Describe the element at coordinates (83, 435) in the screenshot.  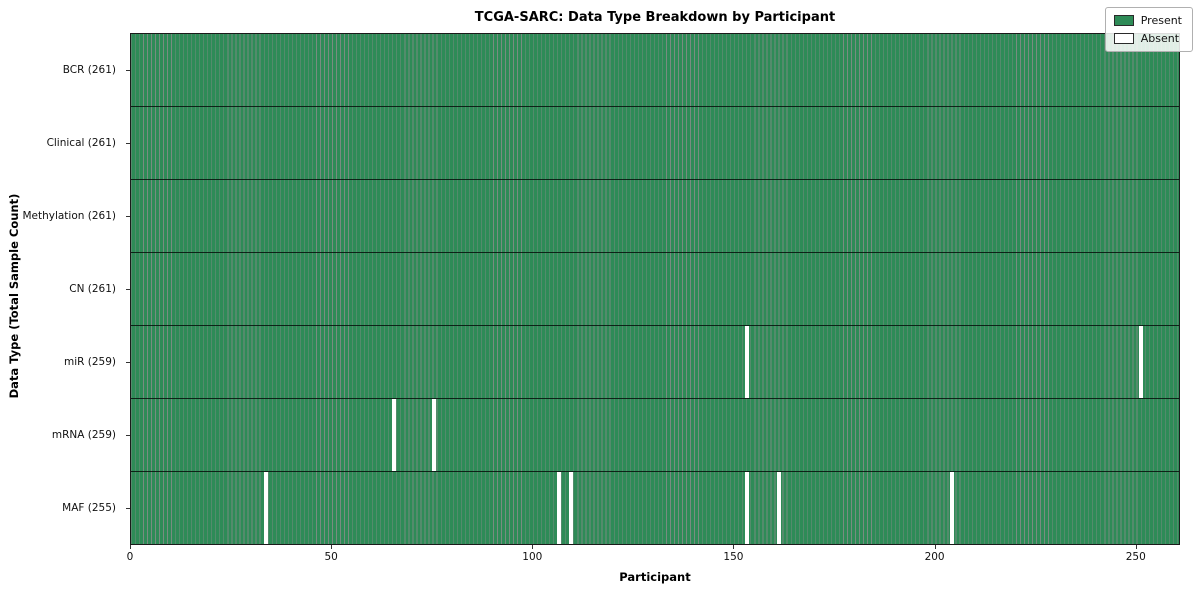
I see `y-tick-label: mRNA (259)` at that location.